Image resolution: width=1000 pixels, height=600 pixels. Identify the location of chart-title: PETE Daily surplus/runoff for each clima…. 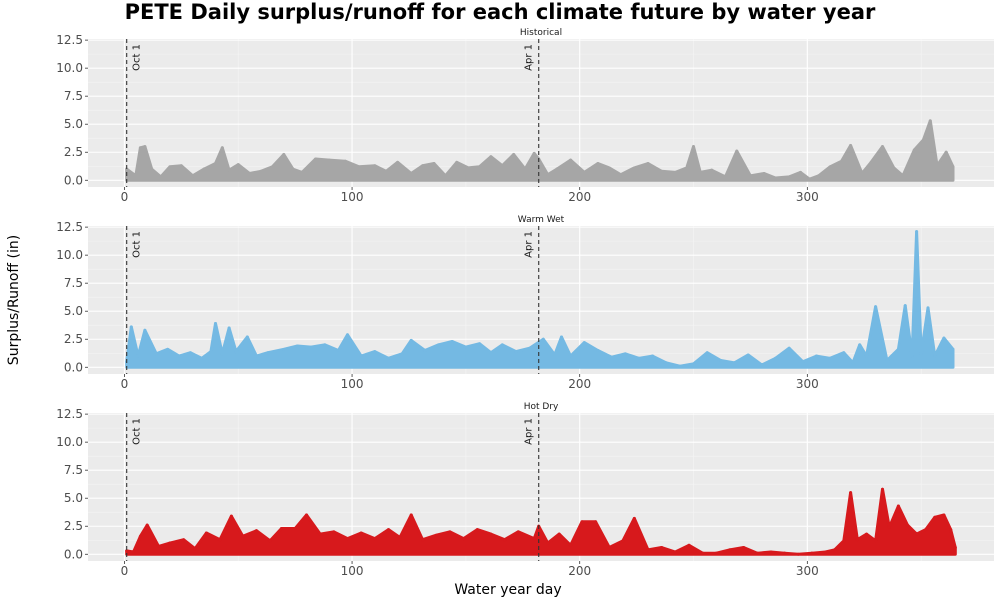
(500, 12).